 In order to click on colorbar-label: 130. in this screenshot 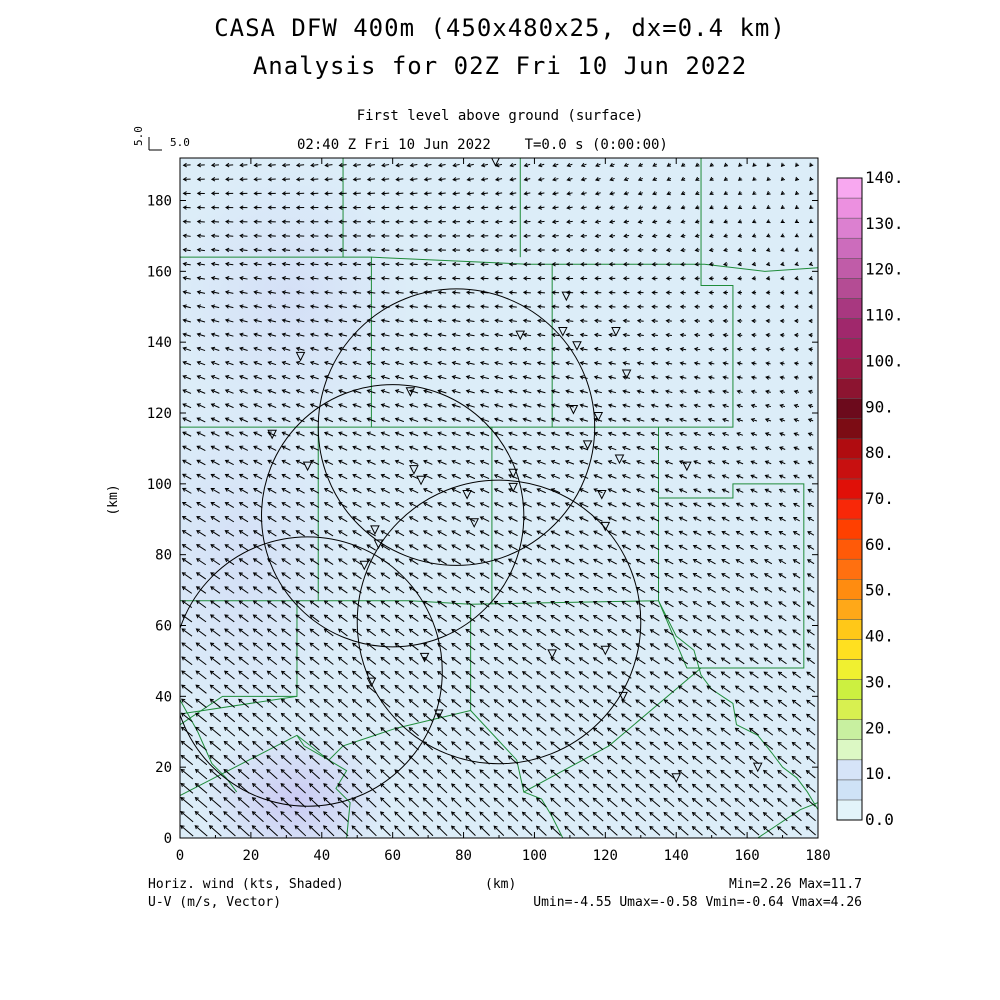, I will do `click(884, 223)`.